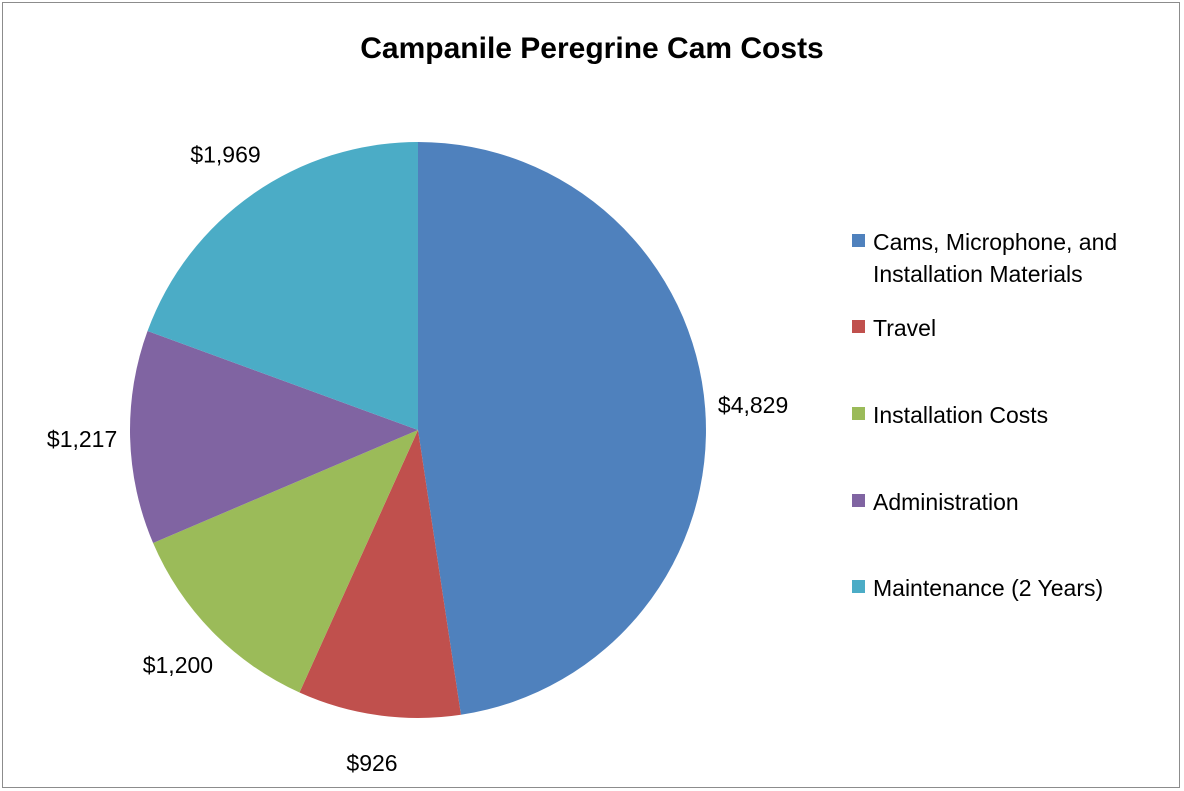 The image size is (1184, 791). Describe the element at coordinates (960, 415) in the screenshot. I see `legend-label: Installation Costs` at that location.